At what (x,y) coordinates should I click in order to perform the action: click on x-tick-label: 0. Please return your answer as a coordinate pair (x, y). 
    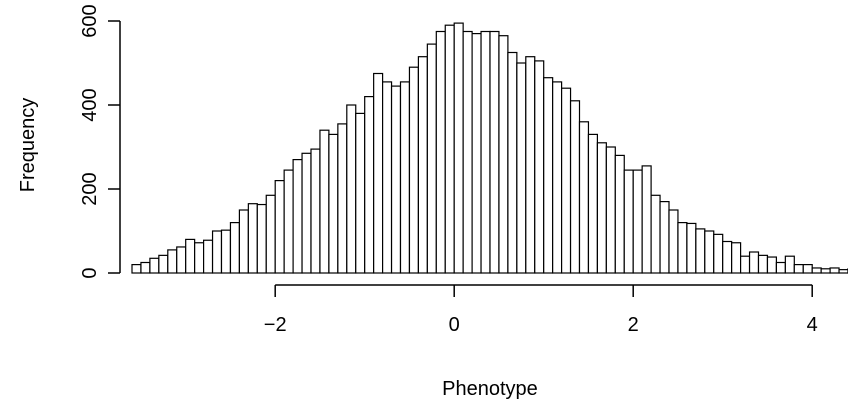
    Looking at the image, I should click on (454, 325).